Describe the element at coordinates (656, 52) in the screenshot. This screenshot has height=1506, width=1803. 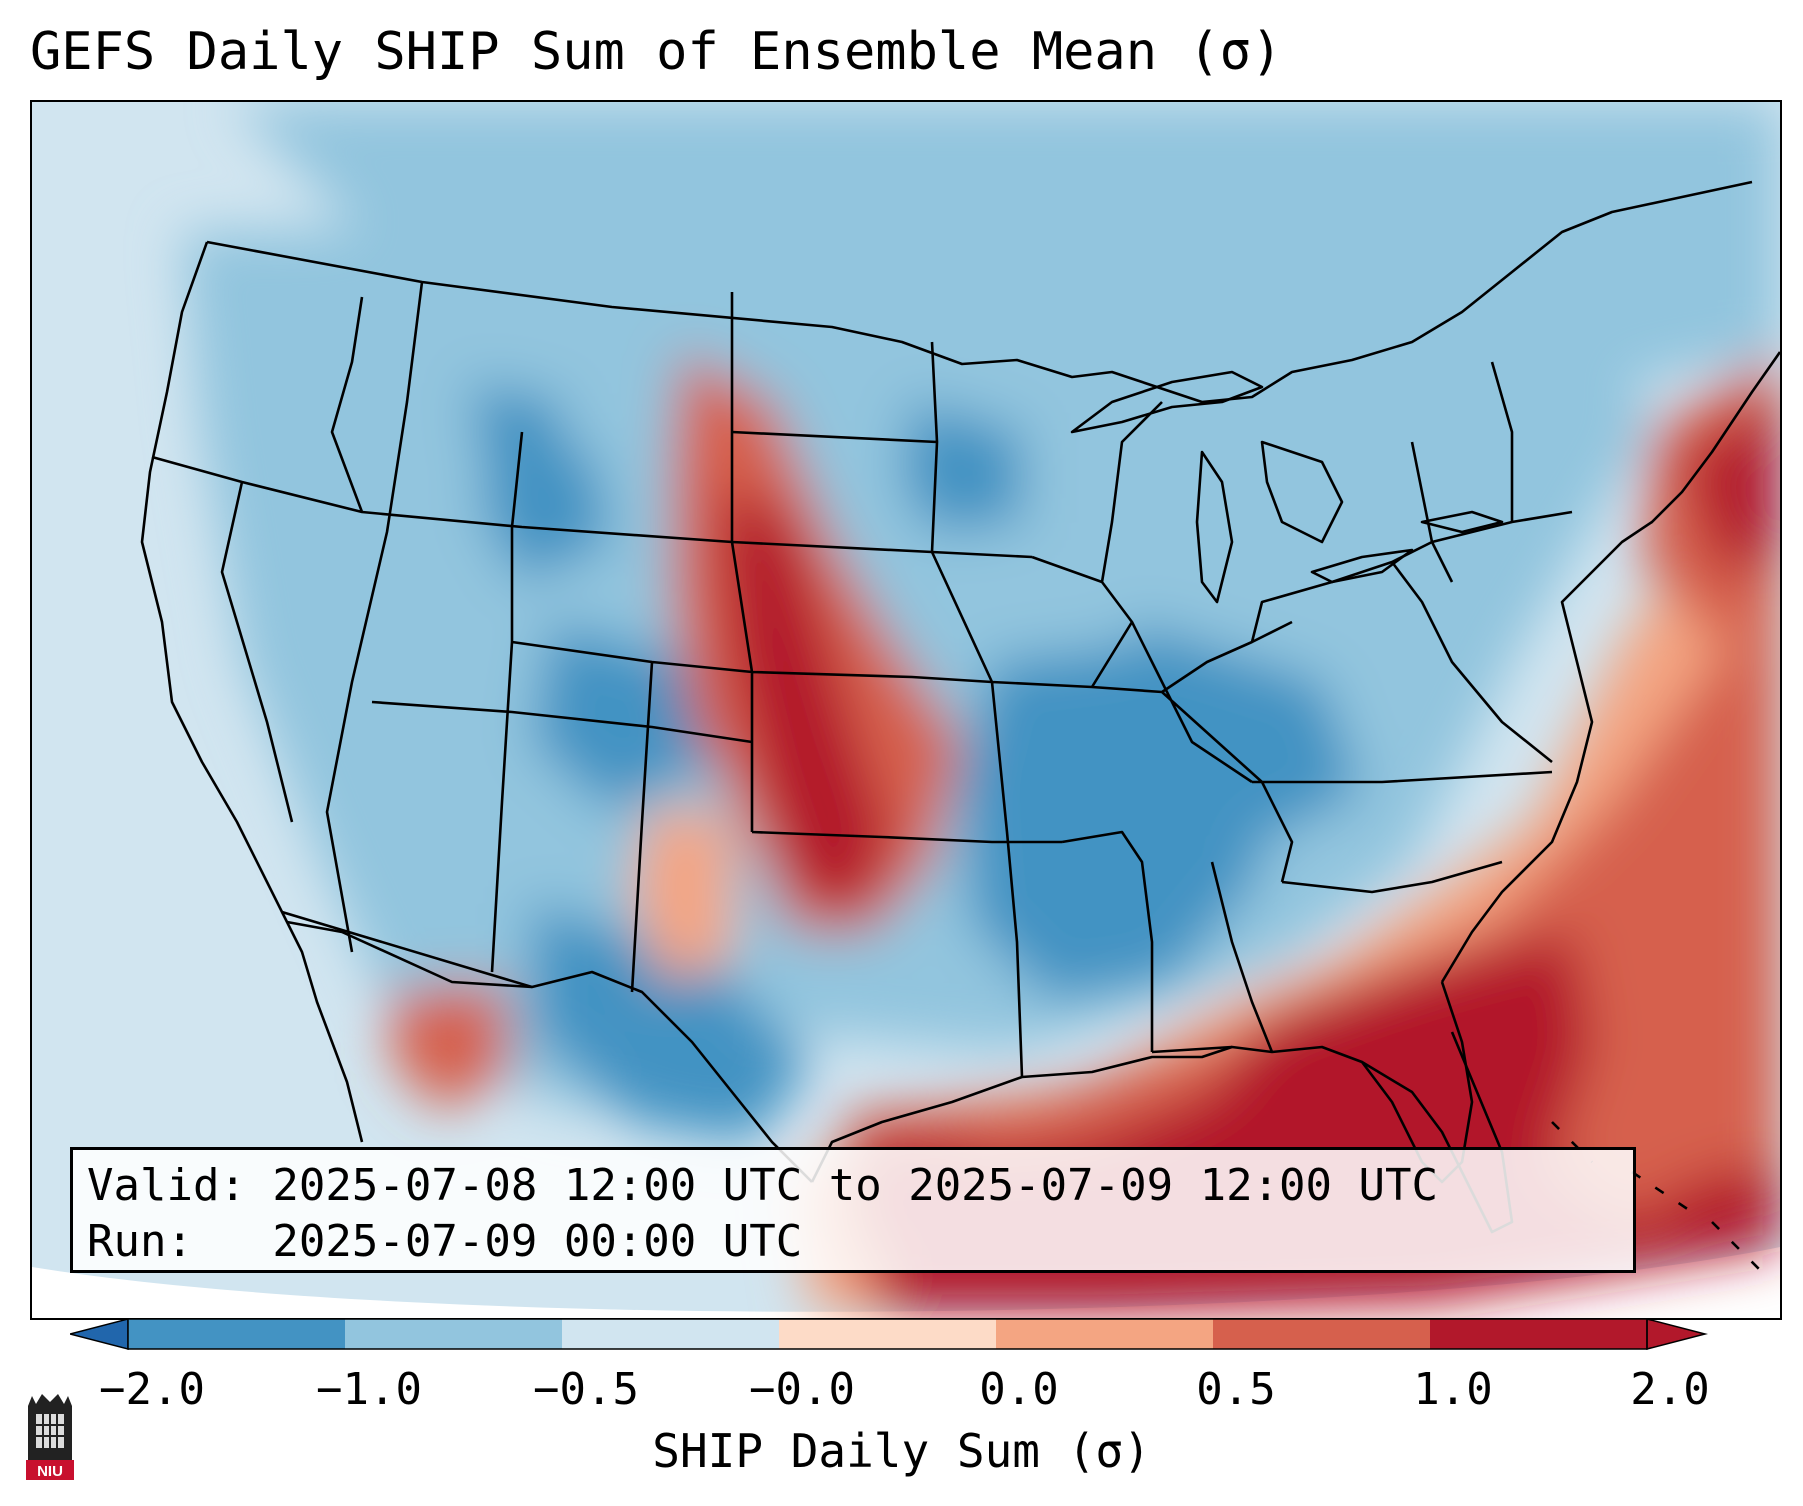
I see `chart-title: GEFS Daily SHIP Sum of Ensemble Mean (σ)` at that location.